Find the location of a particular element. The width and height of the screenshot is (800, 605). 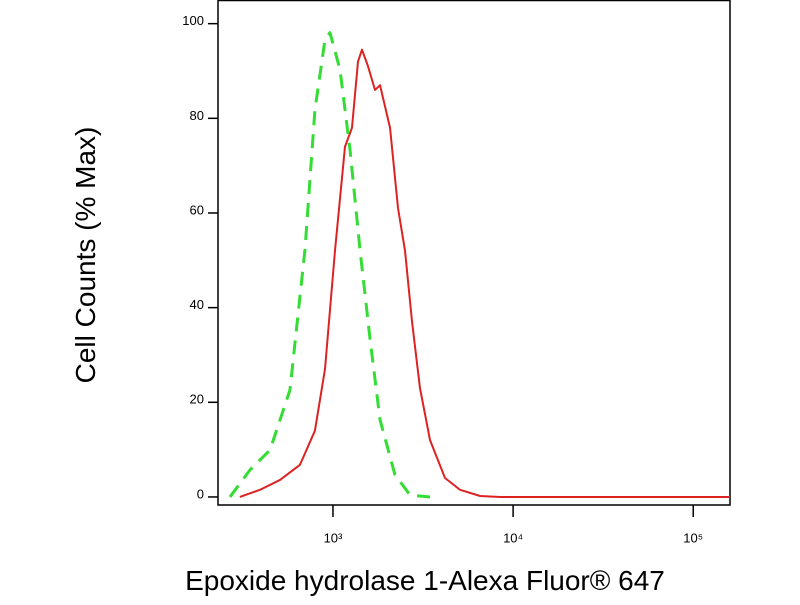

y-tick-label: 60 is located at coordinates (197, 209).